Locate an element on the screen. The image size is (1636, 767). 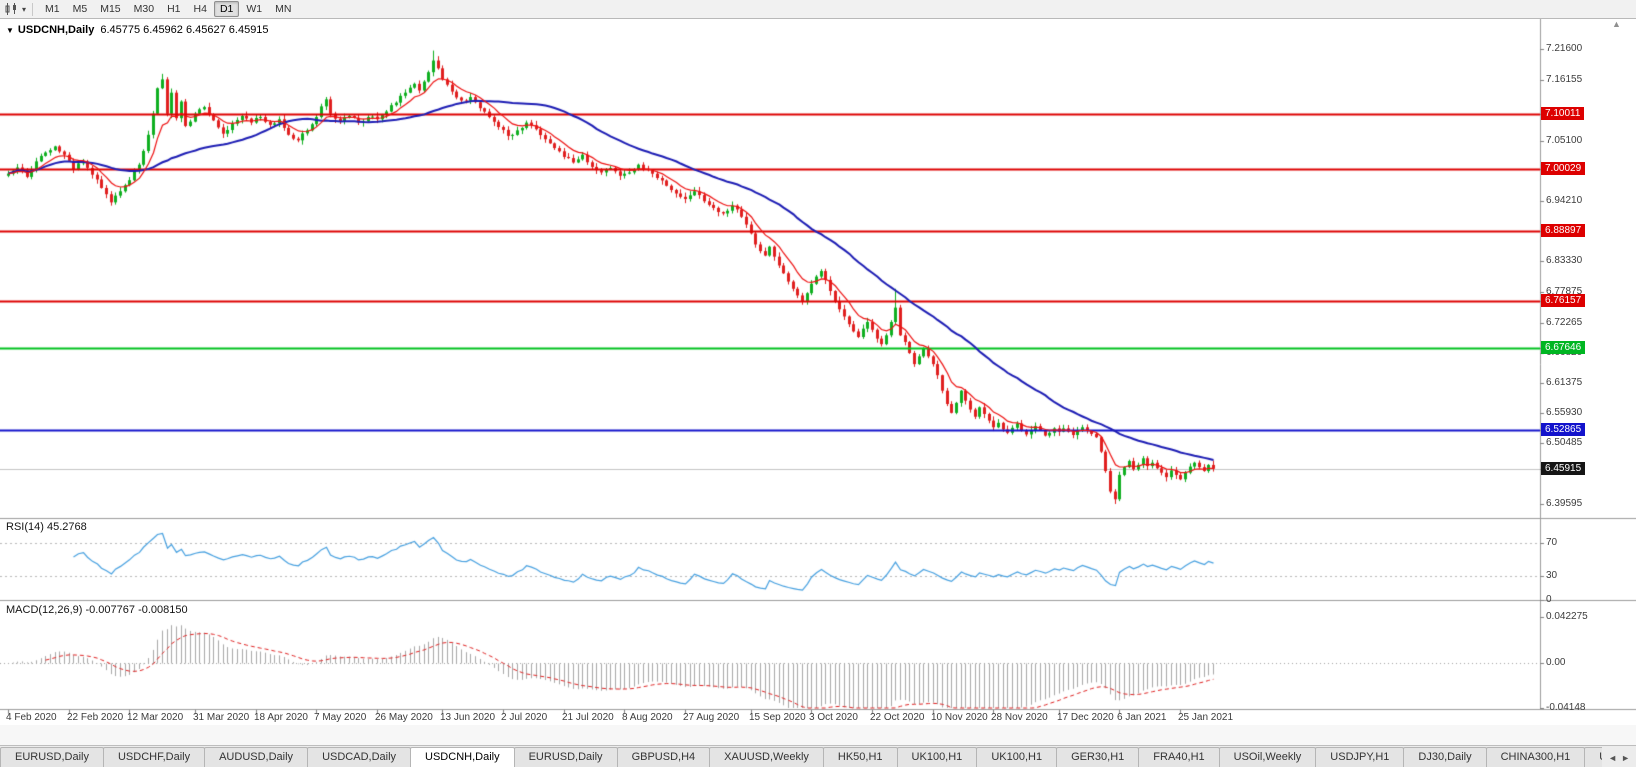
scroll-up-icon: ▲ is located at coordinates (1616, 24).